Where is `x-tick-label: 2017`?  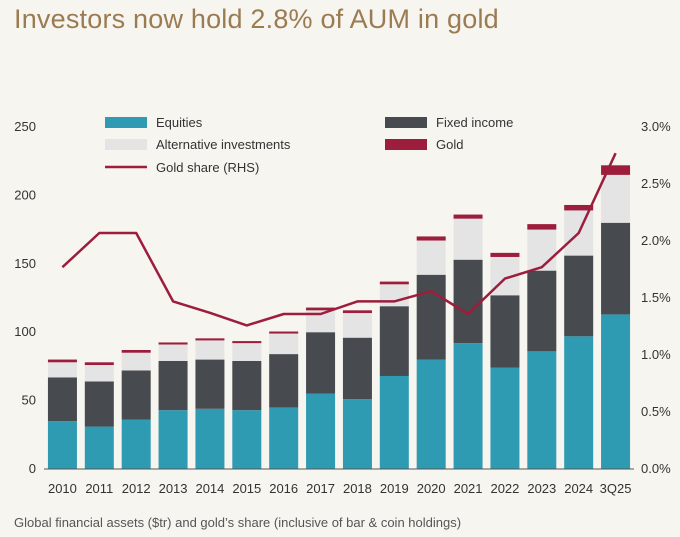
x-tick-label: 2017 is located at coordinates (320, 488).